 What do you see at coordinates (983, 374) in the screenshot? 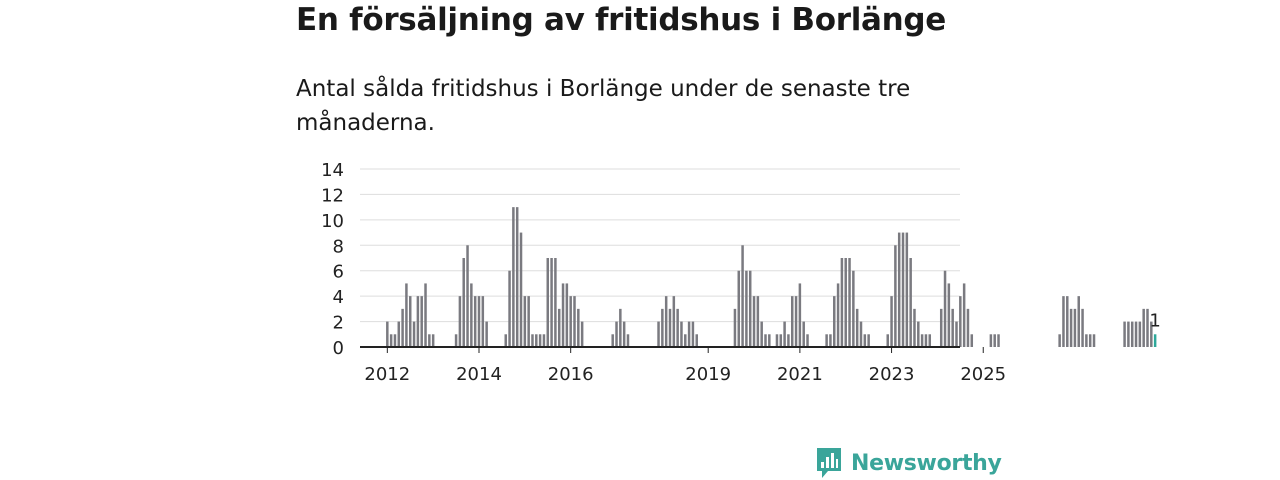
I see `x-tick-label: 2025` at bounding box center [983, 374].